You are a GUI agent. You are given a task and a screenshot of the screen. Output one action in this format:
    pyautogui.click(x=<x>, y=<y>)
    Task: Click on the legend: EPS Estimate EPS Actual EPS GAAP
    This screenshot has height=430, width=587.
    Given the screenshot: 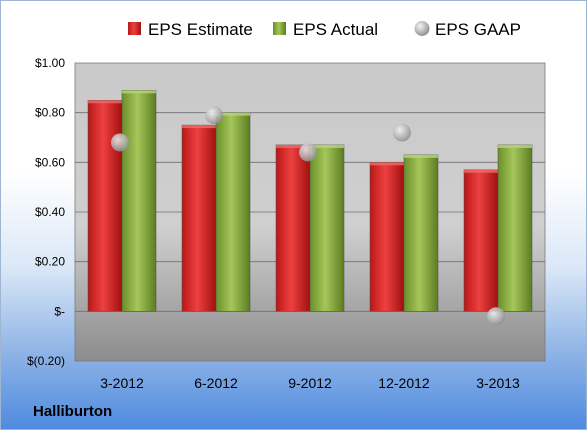 What is the action you would take?
    pyautogui.click(x=324, y=29)
    